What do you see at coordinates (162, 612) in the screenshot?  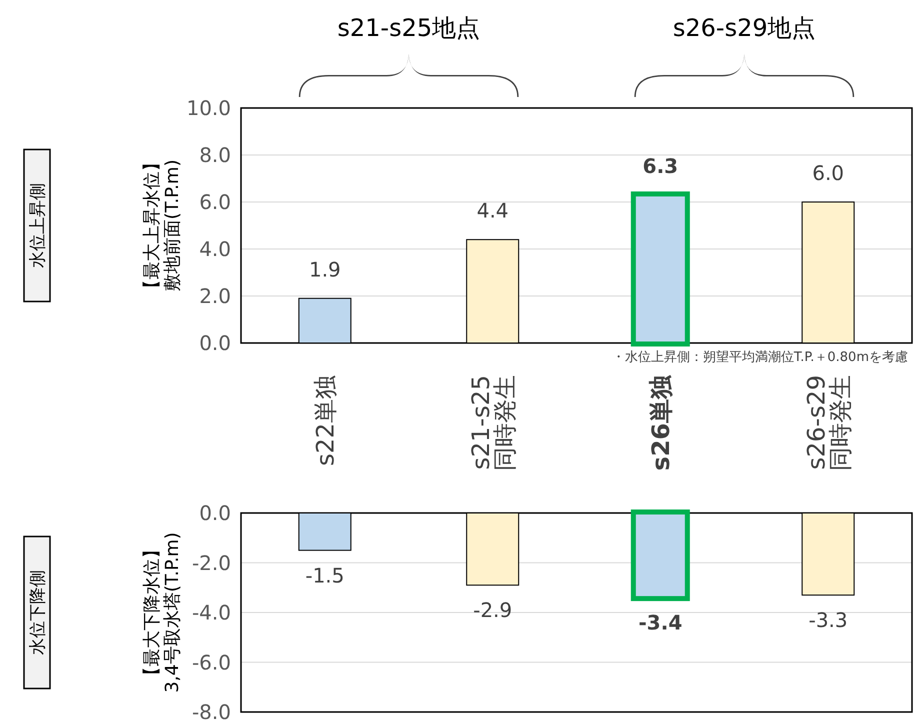 I see `y-axis-title: 【最大下降水位】3,4号取水塔(T.P.m)` at bounding box center [162, 612].